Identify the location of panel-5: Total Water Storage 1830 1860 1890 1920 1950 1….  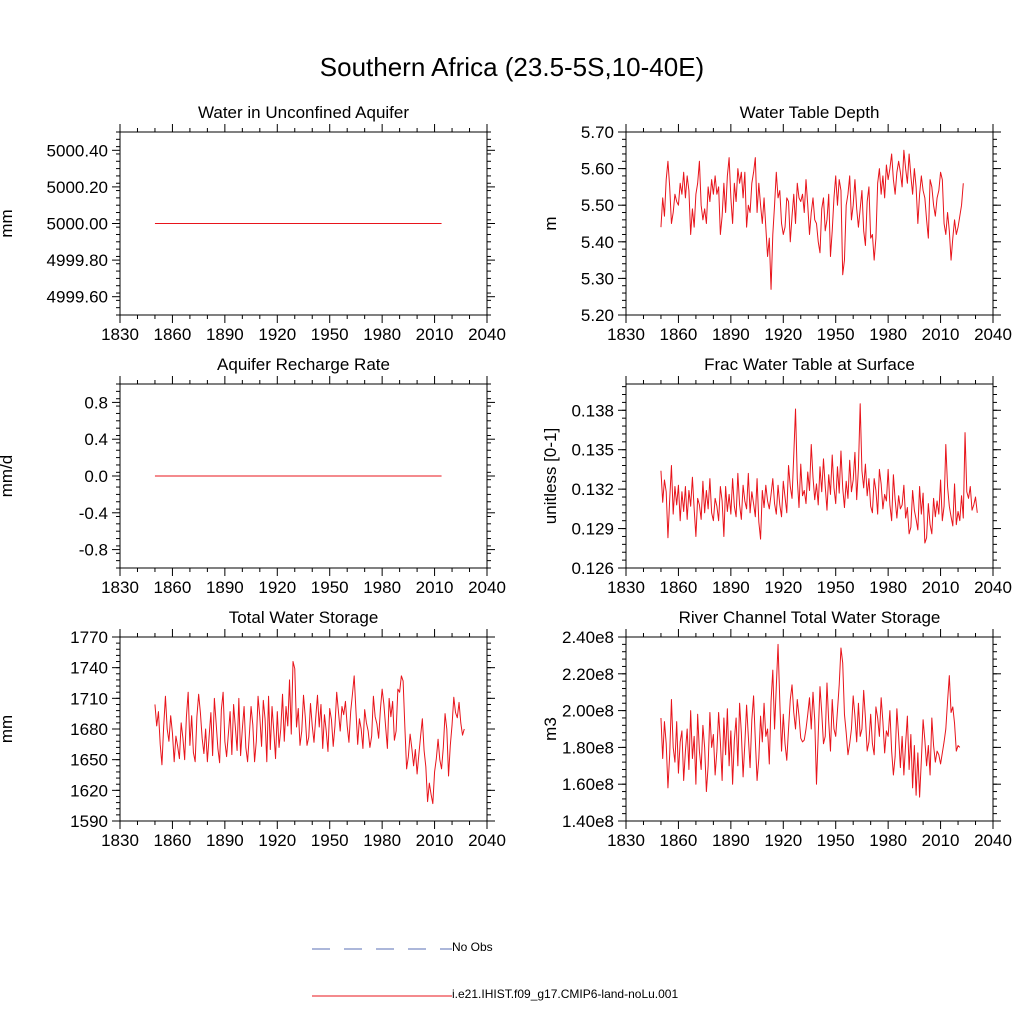
(253, 729).